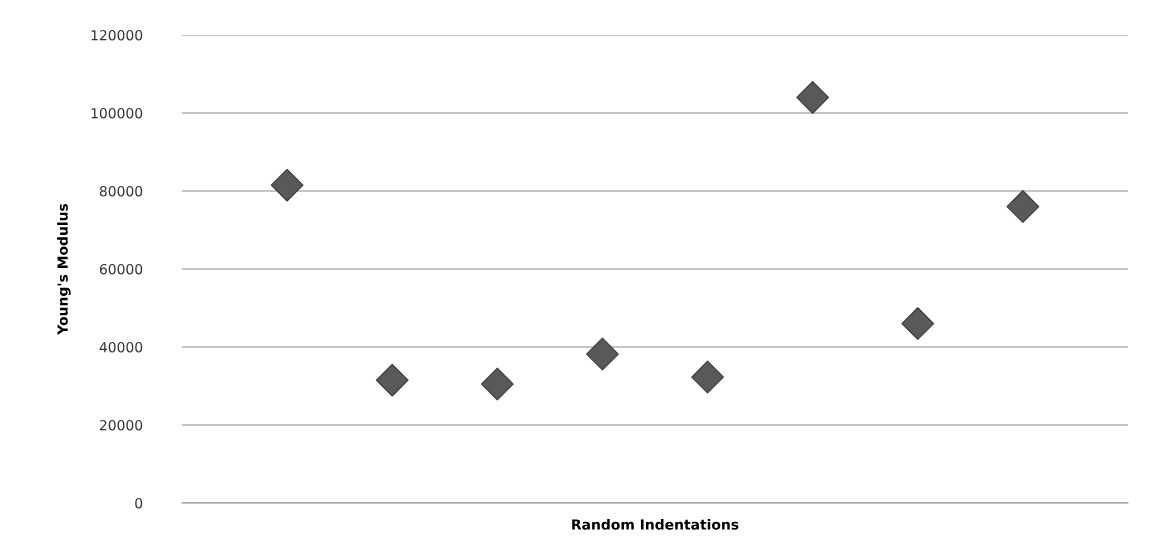  I want to click on y-tick-label: 0, so click(139, 503).